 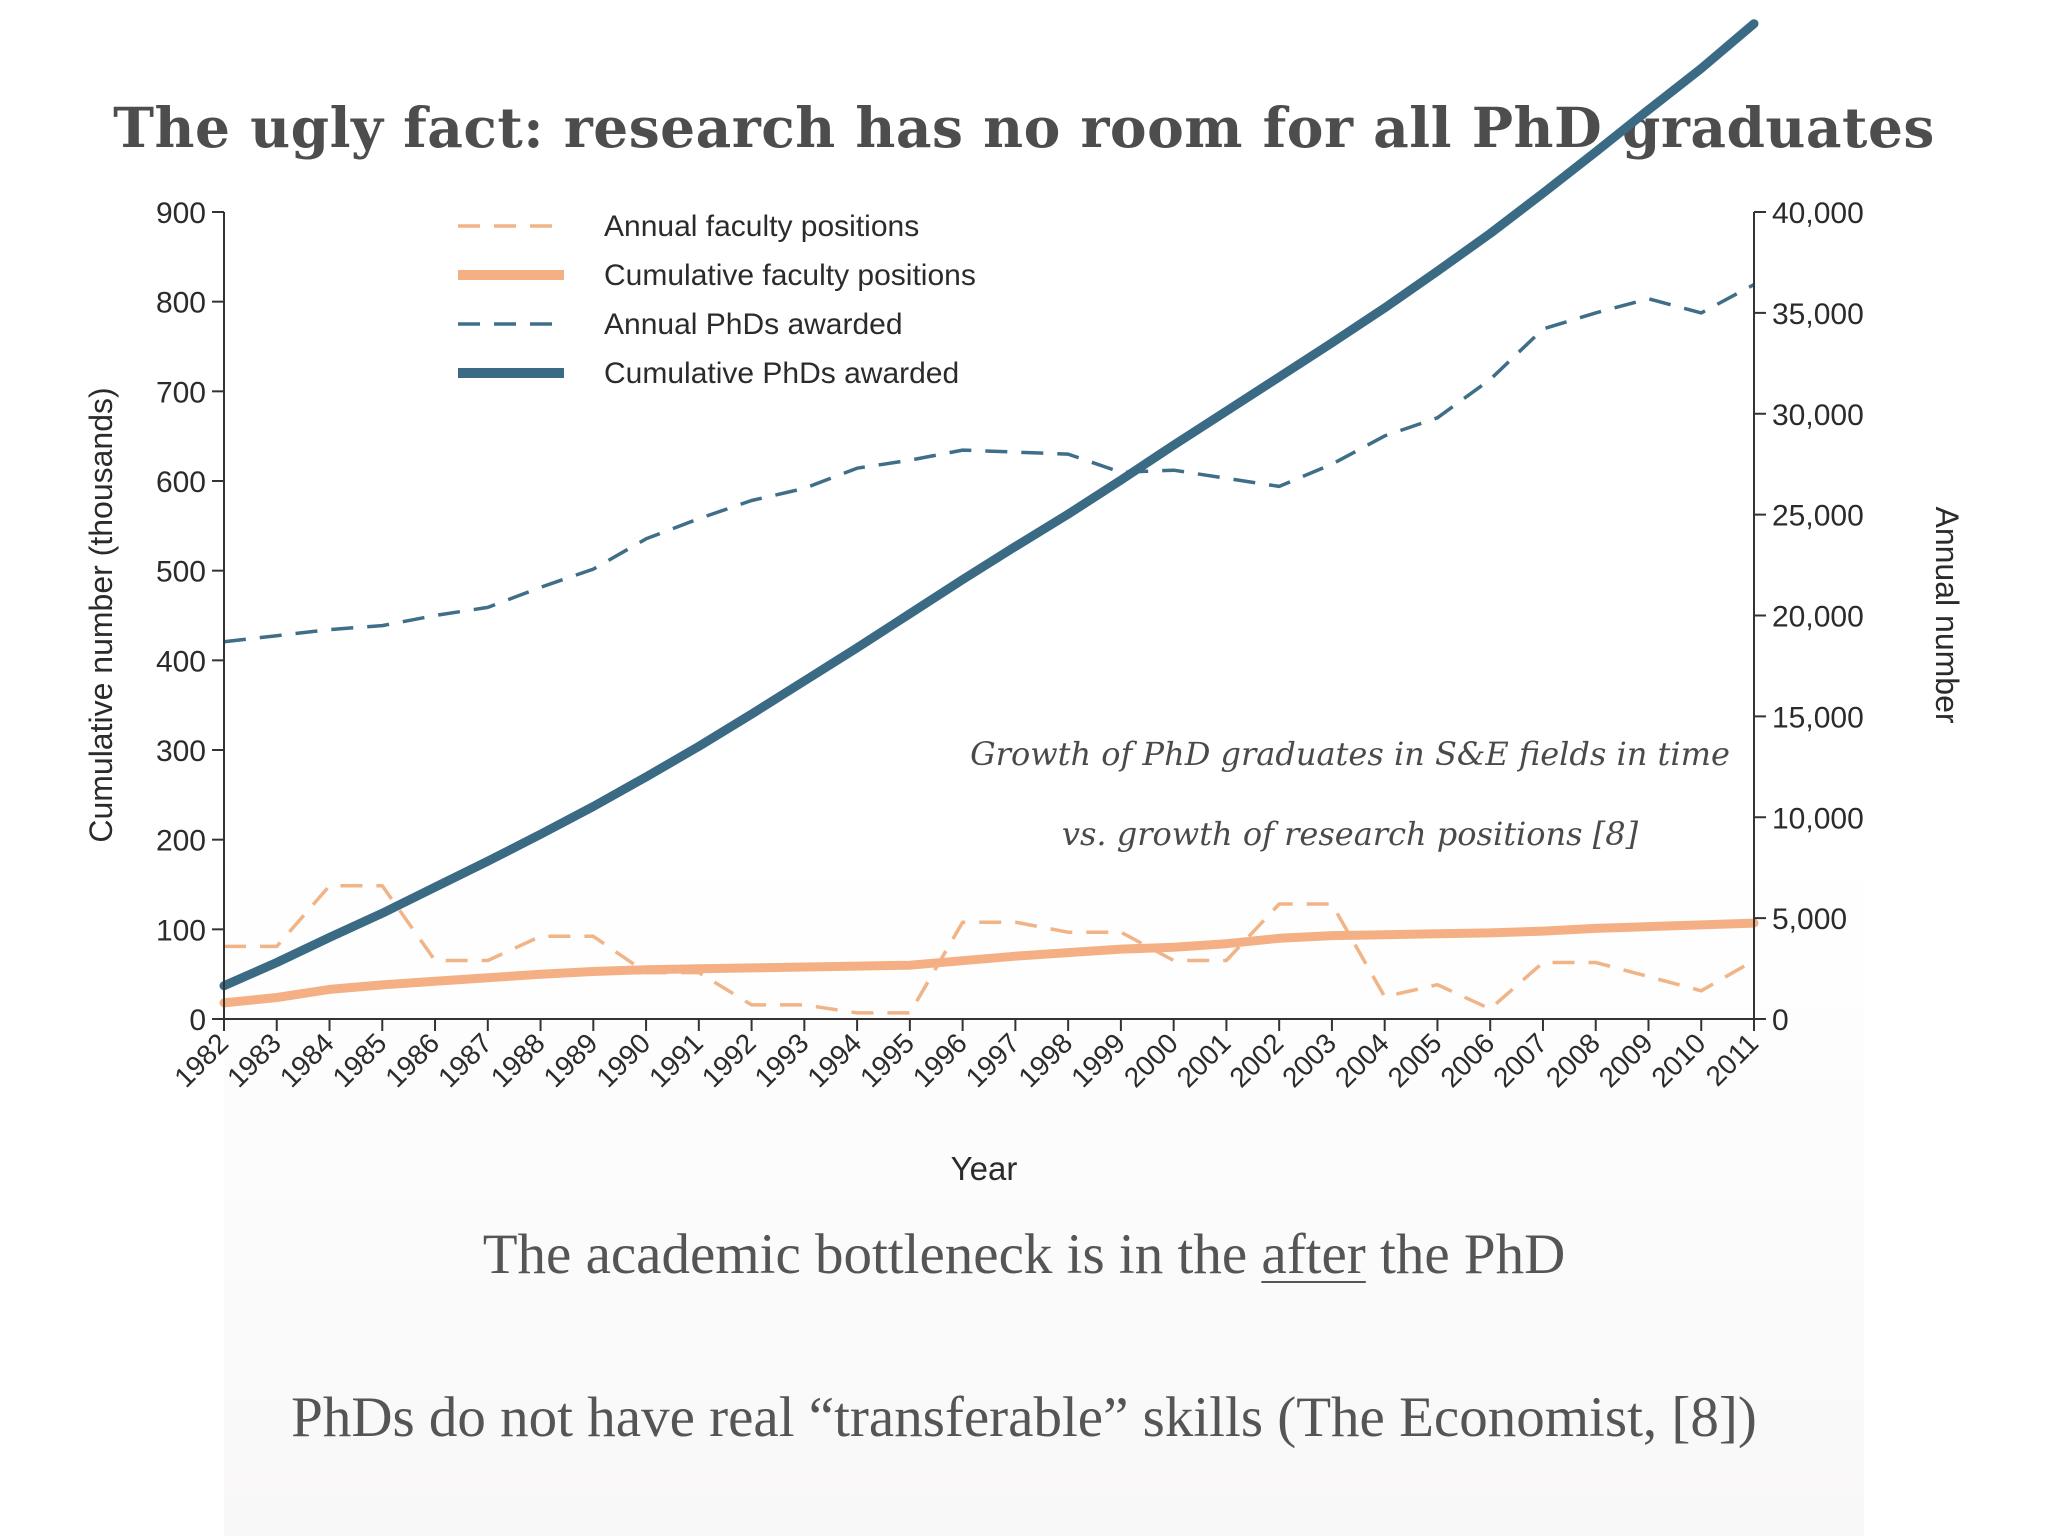 What do you see at coordinates (761, 226) in the screenshot?
I see `legend-label: Annual faculty positions` at bounding box center [761, 226].